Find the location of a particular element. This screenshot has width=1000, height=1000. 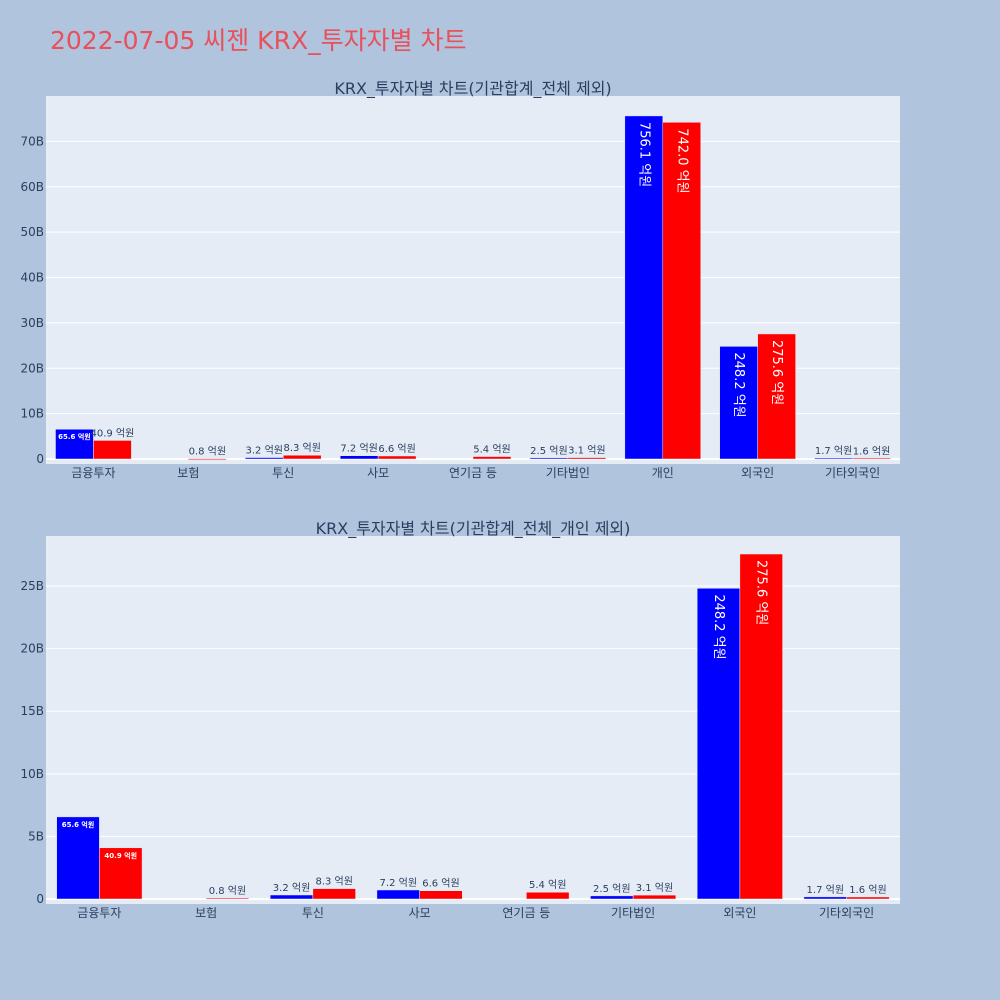

y-tick-label: 70B is located at coordinates (32, 141).